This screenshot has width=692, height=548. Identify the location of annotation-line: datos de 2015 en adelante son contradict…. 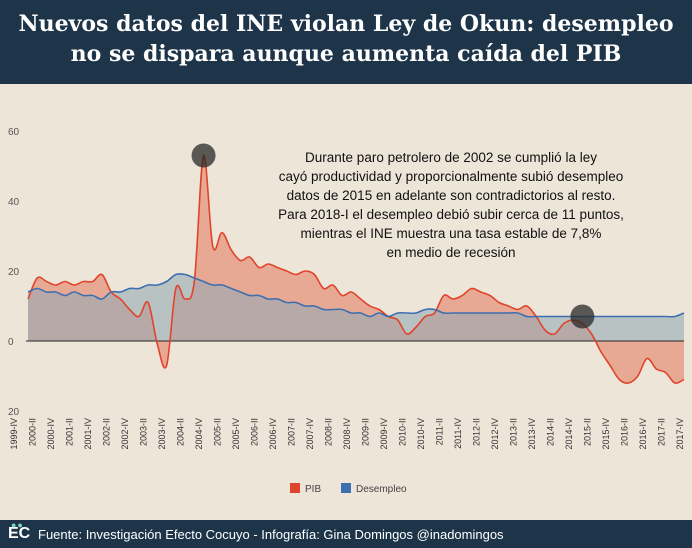
(451, 195).